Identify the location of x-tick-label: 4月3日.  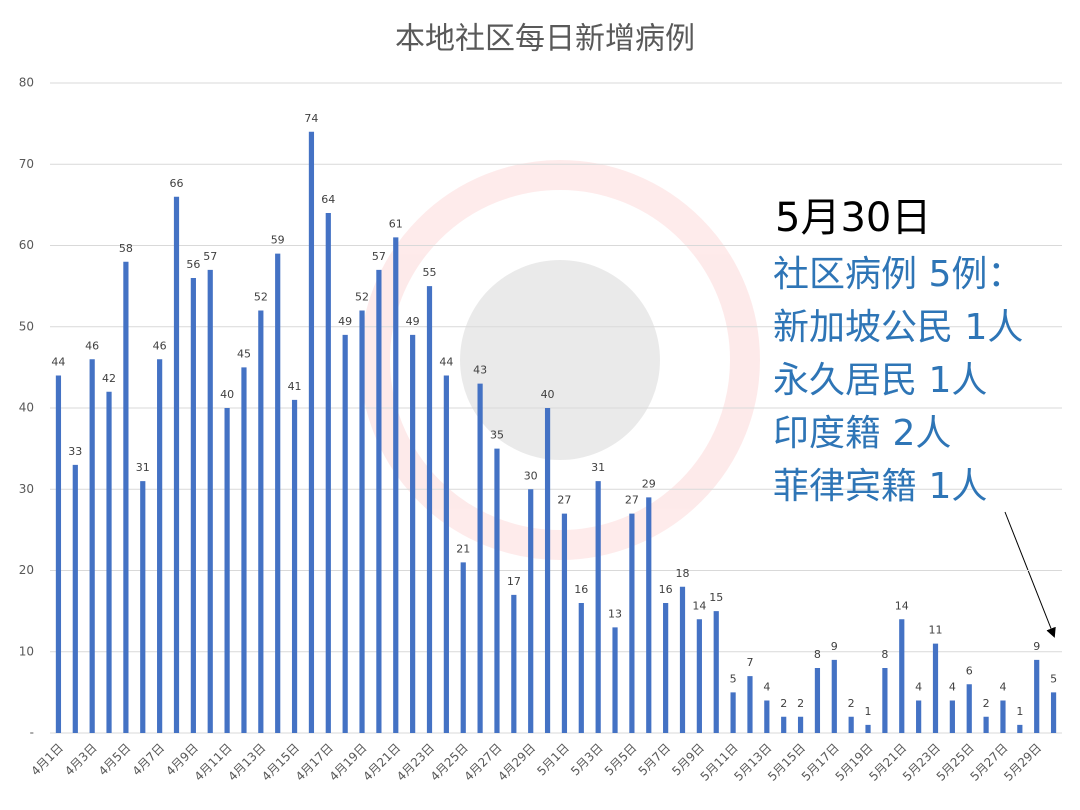
(81, 760).